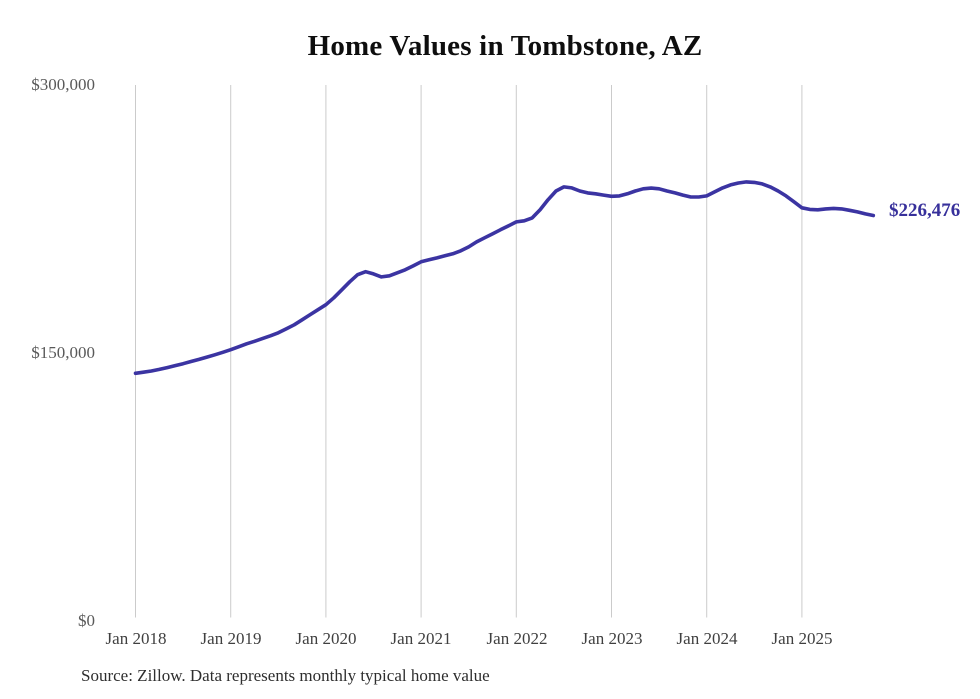 This screenshot has height=699, width=980. What do you see at coordinates (421, 638) in the screenshot?
I see `x-axis-tick-2021: Jan 2021` at bounding box center [421, 638].